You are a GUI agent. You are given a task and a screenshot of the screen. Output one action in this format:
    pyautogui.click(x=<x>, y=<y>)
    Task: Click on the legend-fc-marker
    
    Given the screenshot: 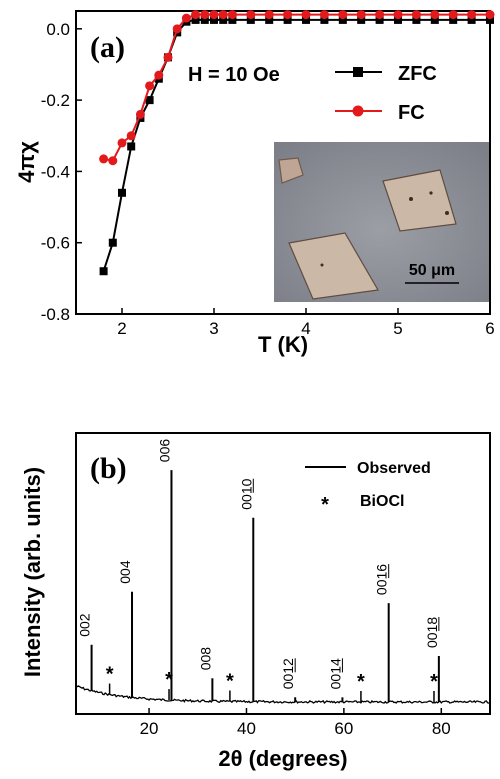 What is the action you would take?
    pyautogui.click(x=358, y=111)
    